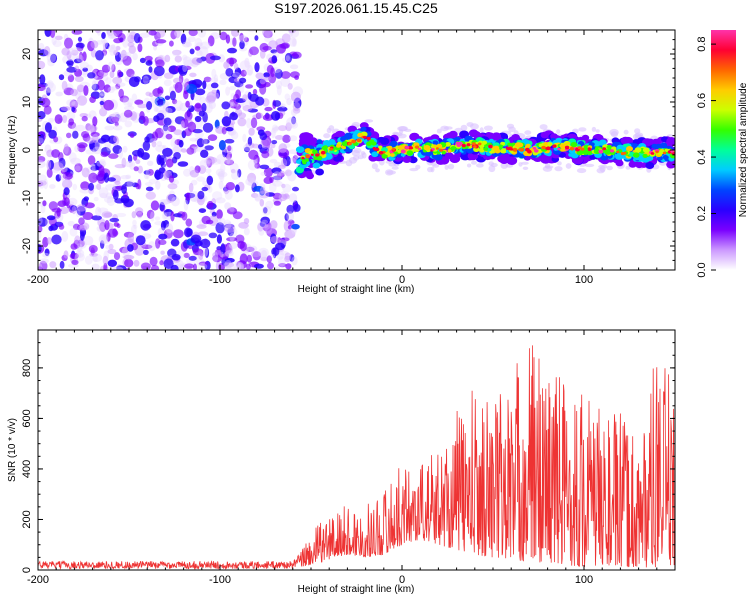  Describe the element at coordinates (402, 280) in the screenshot. I see `spectrogram-x-tick-label: 0` at that location.